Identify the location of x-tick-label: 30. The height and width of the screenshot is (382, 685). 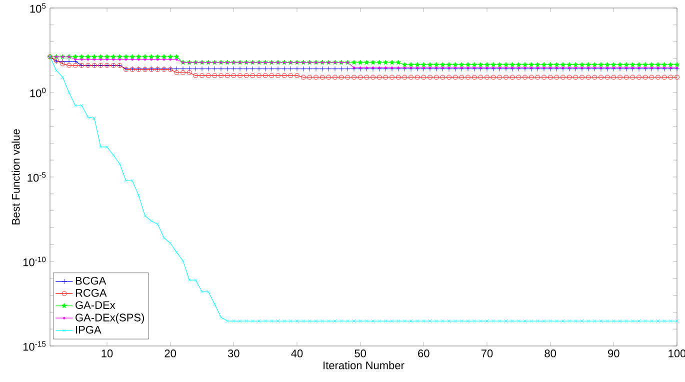
(234, 354).